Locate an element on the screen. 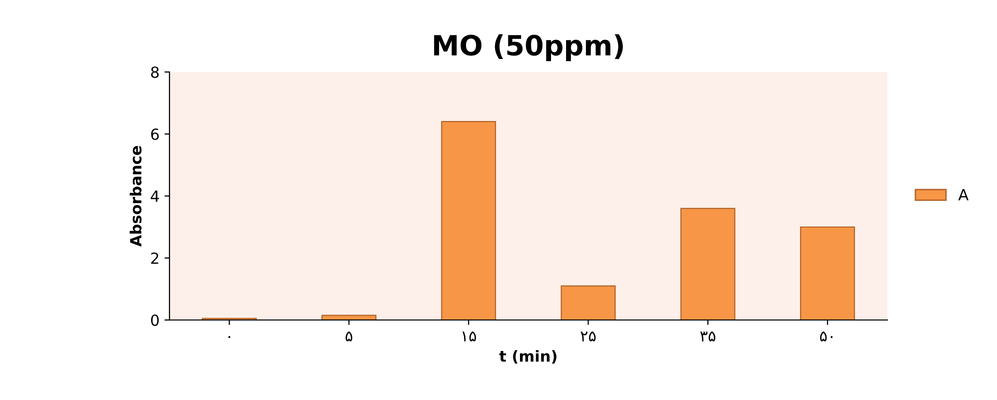  x-tick-label: ۳۵ is located at coordinates (708, 337).